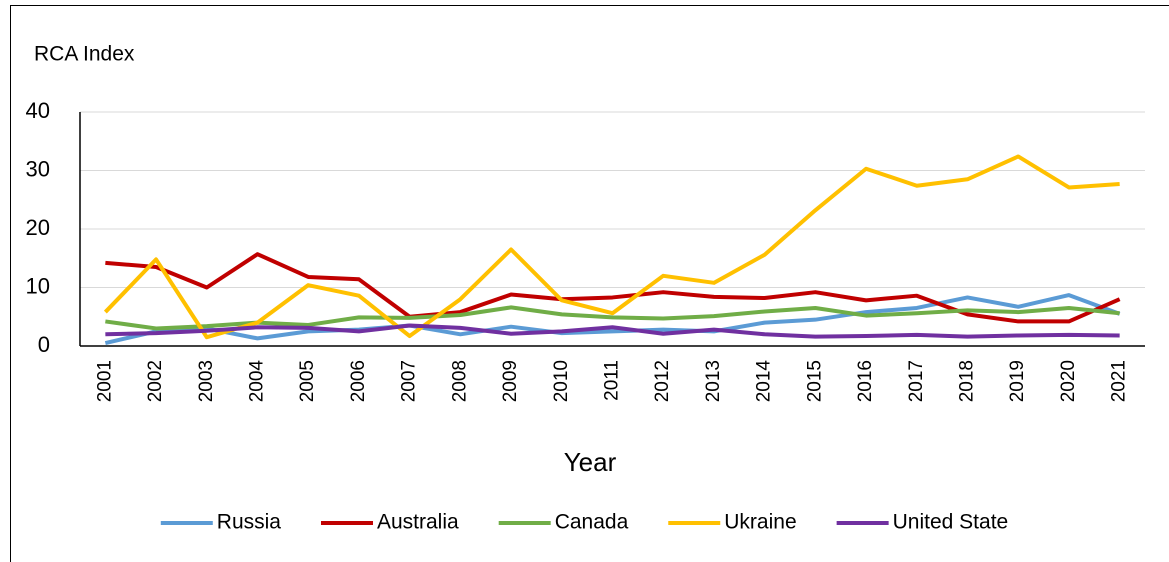  Describe the element at coordinates (84, 54) in the screenshot. I see `y-axis-label: RCA Index` at that location.